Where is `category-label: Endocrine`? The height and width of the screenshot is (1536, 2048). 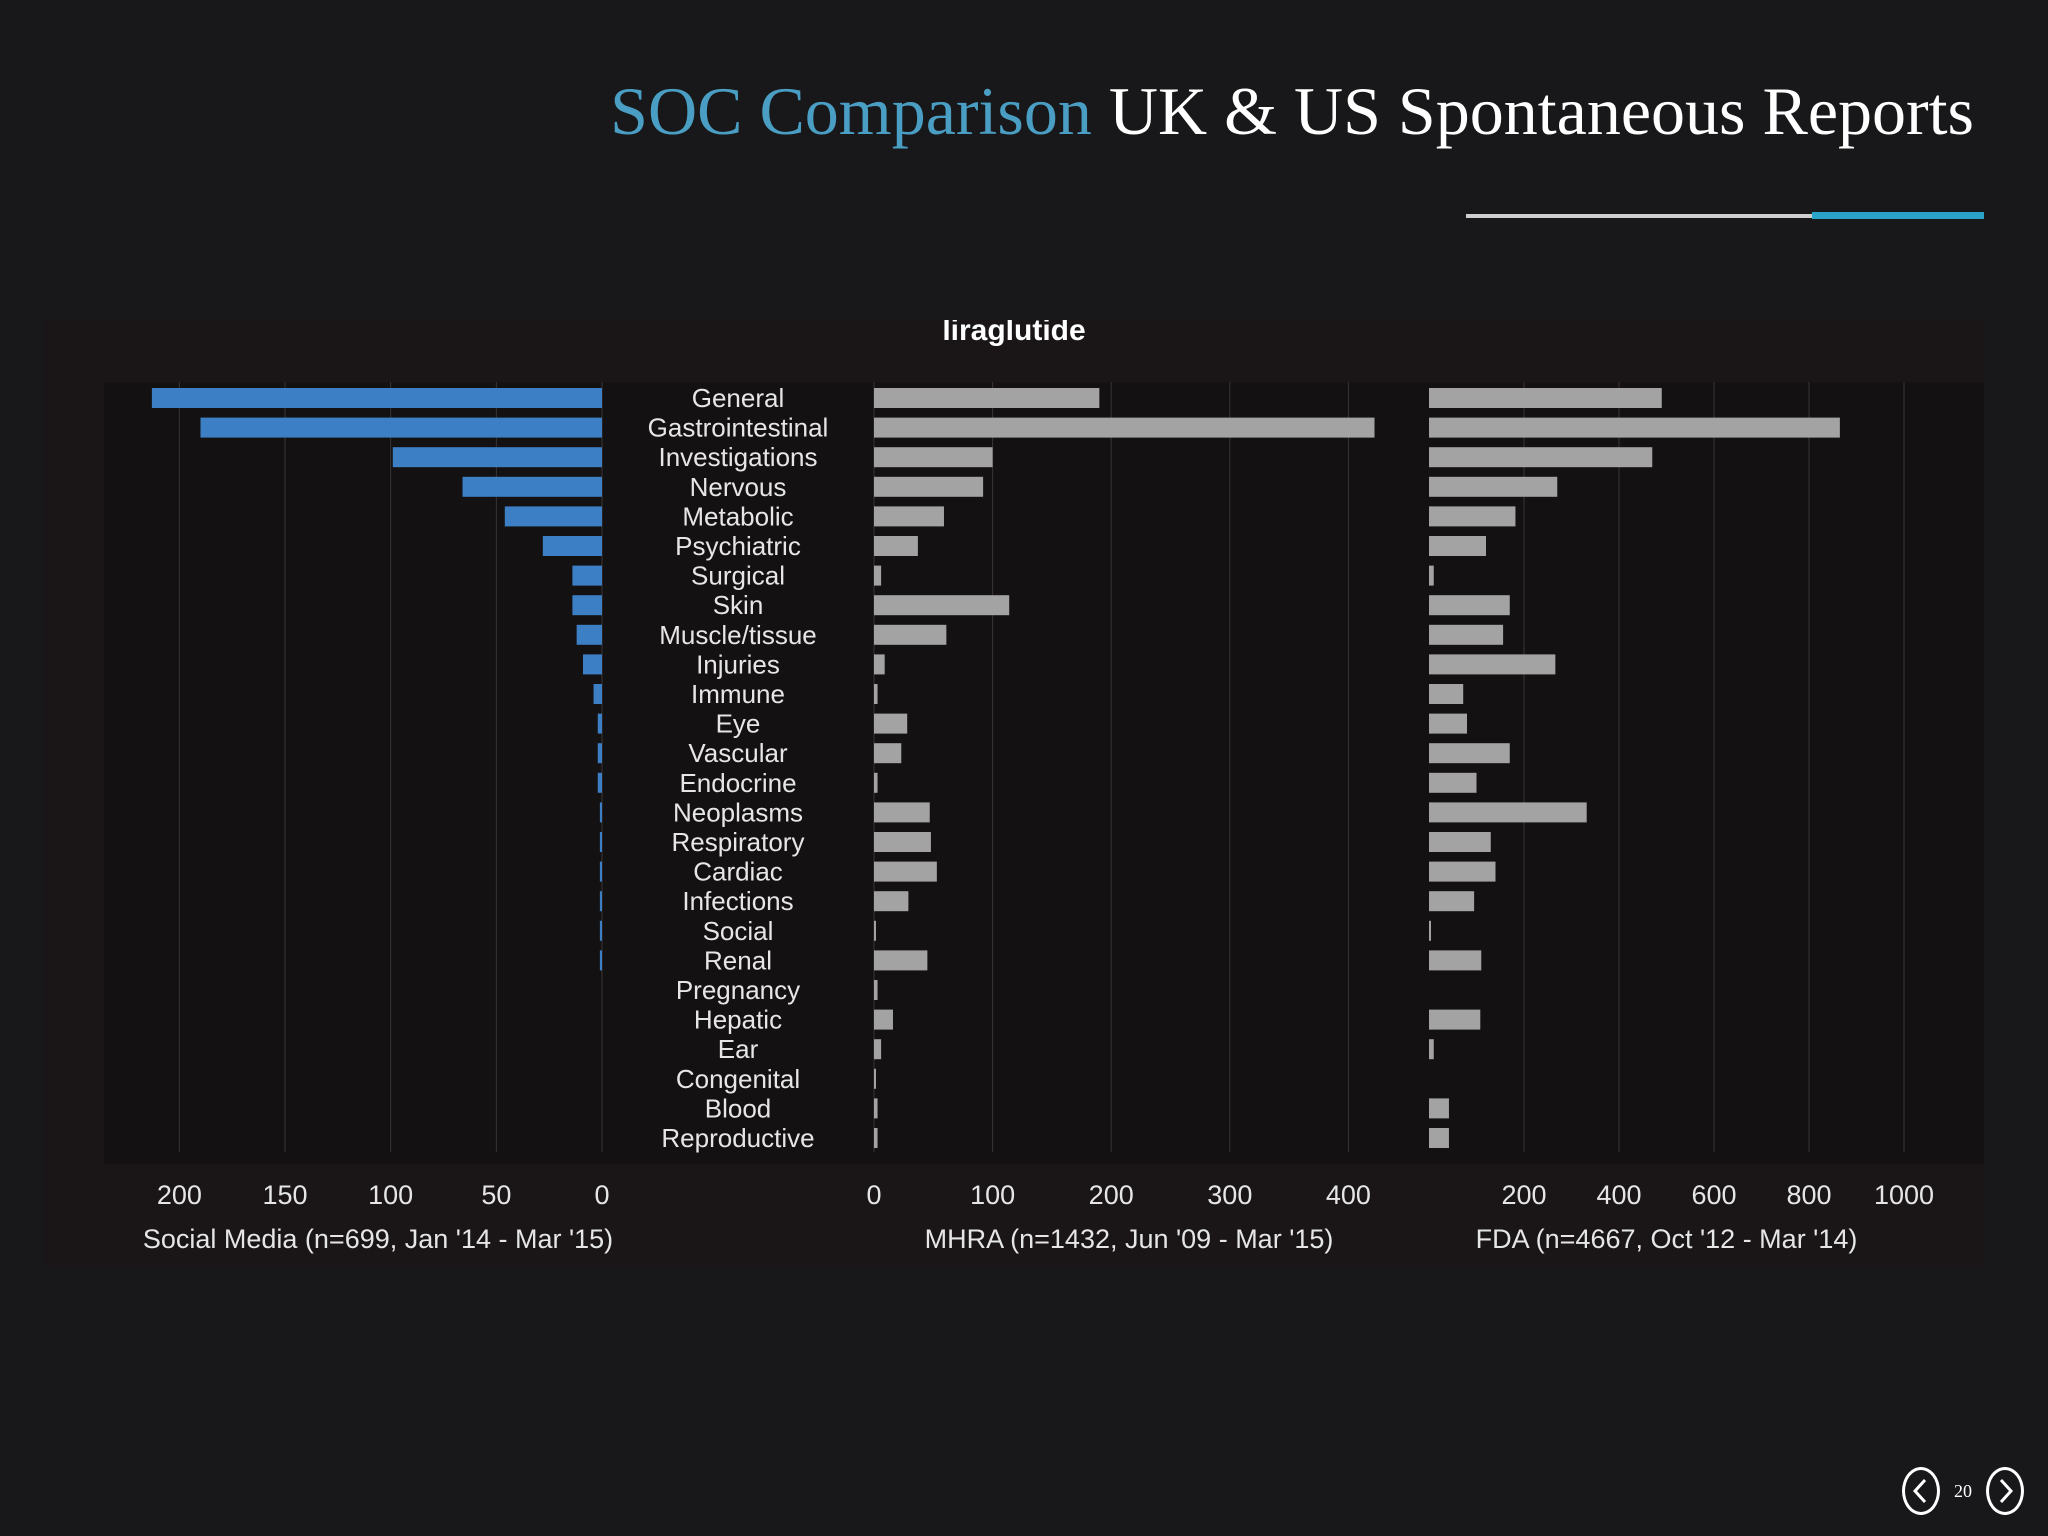 category-label: Endocrine is located at coordinates (737, 783).